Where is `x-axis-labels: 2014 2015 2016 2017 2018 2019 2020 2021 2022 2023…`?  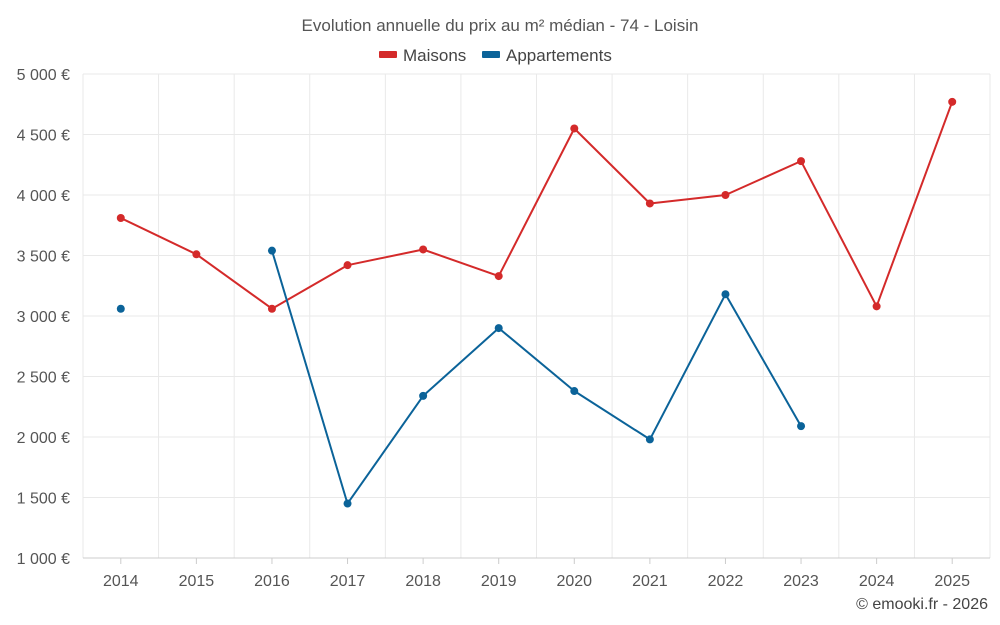
x-axis-labels: 2014 2015 2016 2017 2018 2019 2020 2021 2022 2023… is located at coordinates (536, 574).